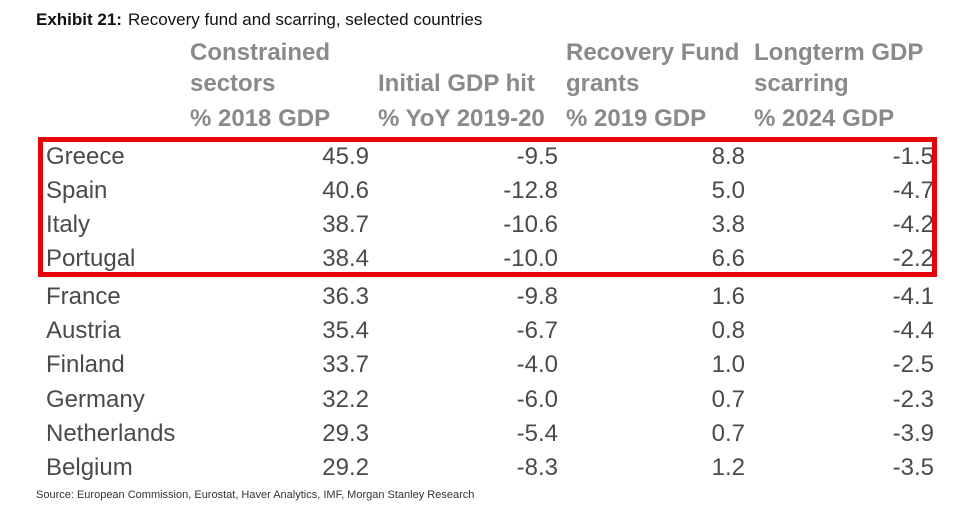  I want to click on country-cell: Spain, so click(77, 190).